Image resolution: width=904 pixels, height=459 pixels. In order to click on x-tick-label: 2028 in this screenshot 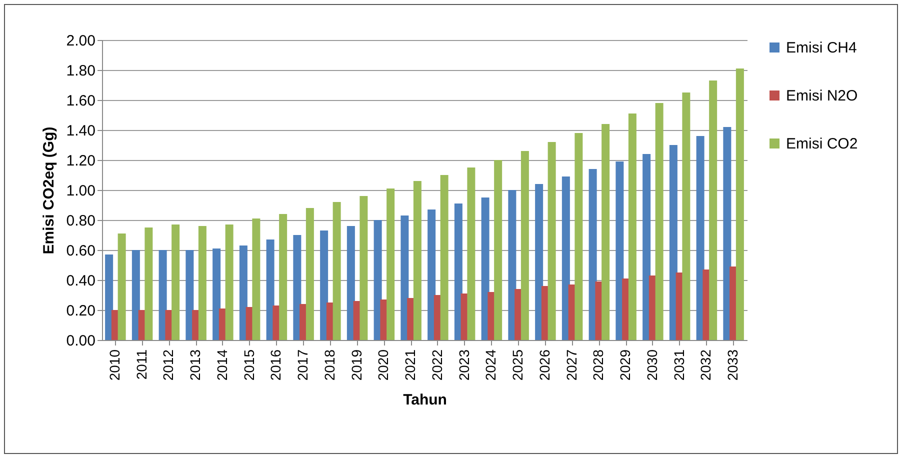, I will do `click(598, 365)`.